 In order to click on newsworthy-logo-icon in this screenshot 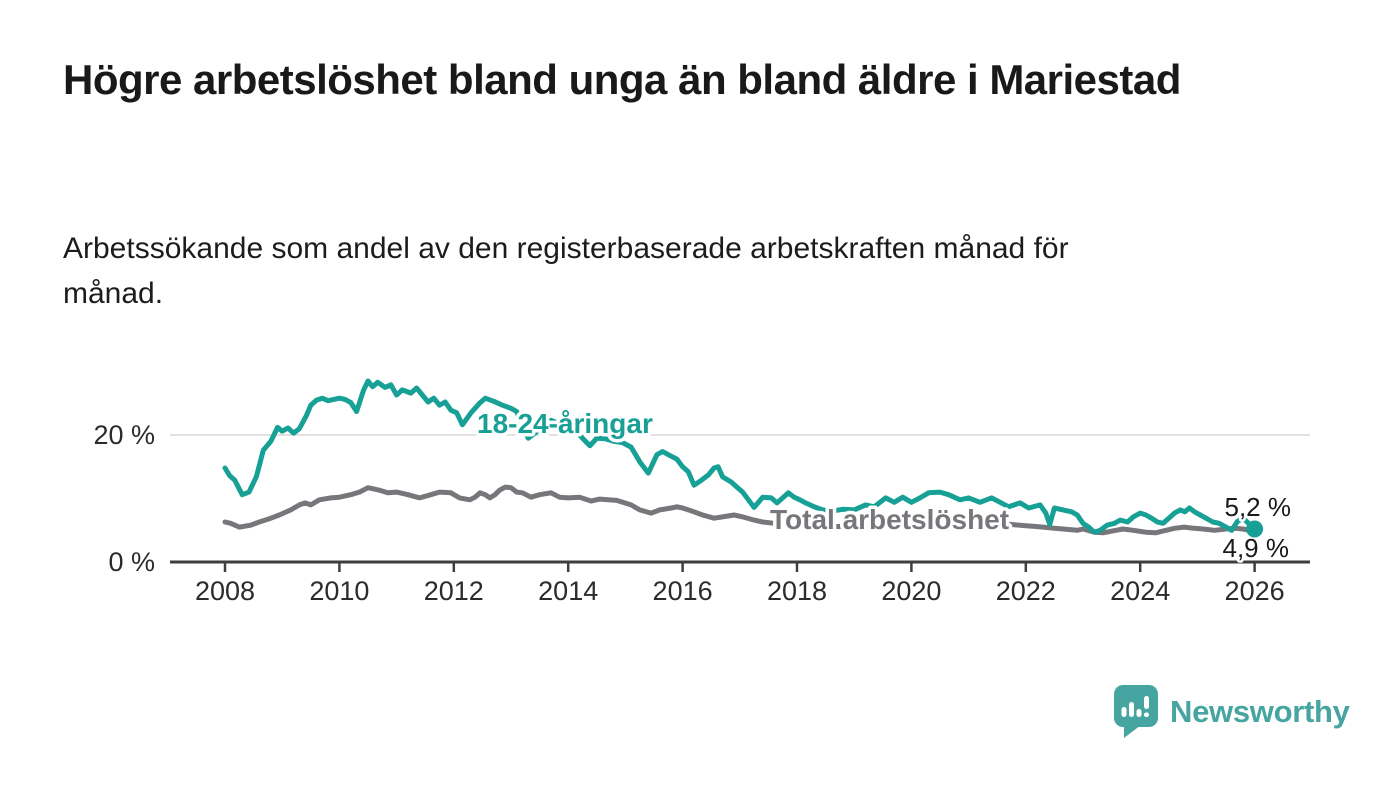, I will do `click(1136, 711)`.